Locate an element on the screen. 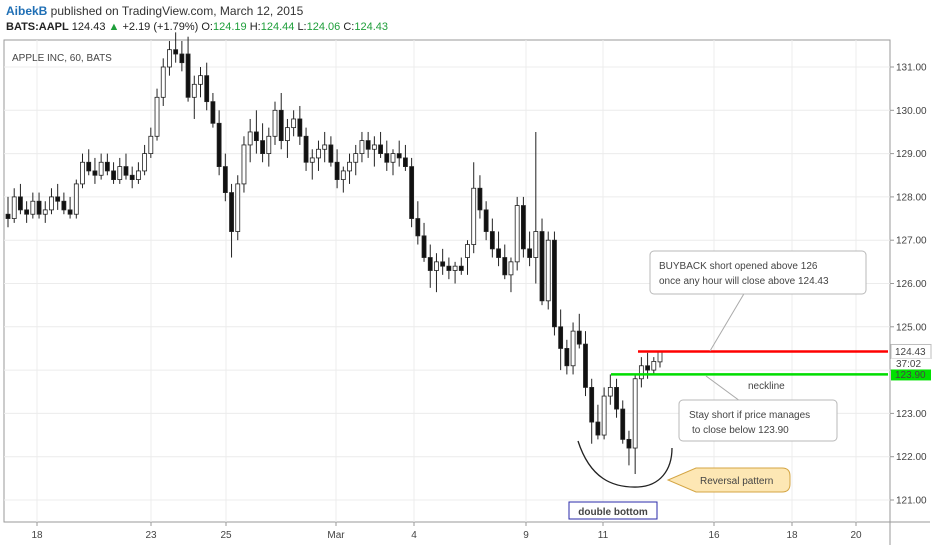 This screenshot has height=550, width=932. reversal-callout is located at coordinates (728, 480).